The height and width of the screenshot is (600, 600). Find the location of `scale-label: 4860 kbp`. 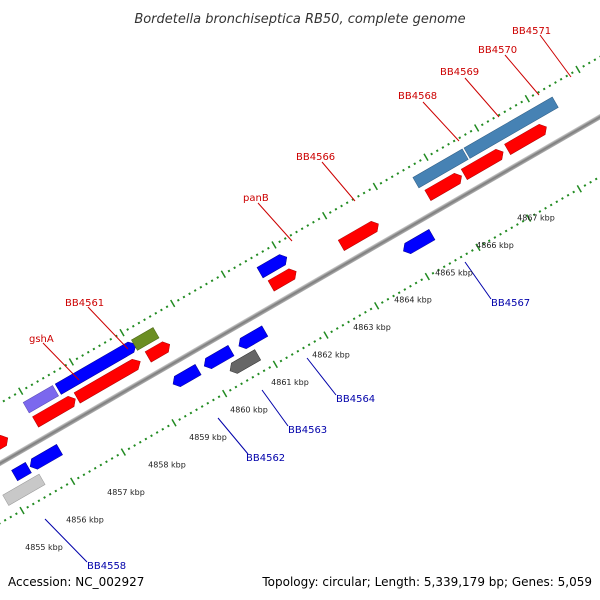

scale-label: 4860 kbp is located at coordinates (249, 410).